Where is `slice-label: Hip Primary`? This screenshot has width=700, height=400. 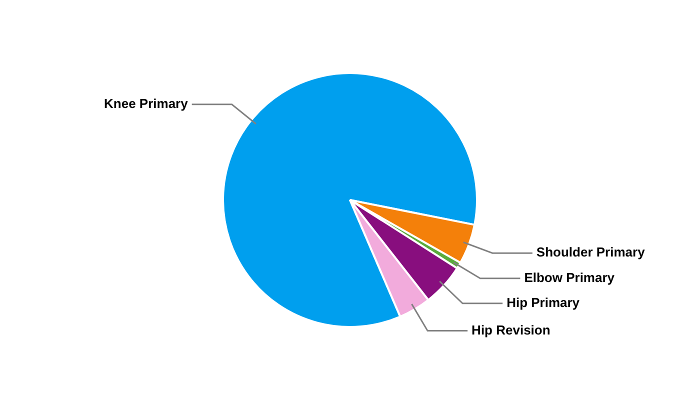
slice-label: Hip Primary is located at coordinates (543, 302).